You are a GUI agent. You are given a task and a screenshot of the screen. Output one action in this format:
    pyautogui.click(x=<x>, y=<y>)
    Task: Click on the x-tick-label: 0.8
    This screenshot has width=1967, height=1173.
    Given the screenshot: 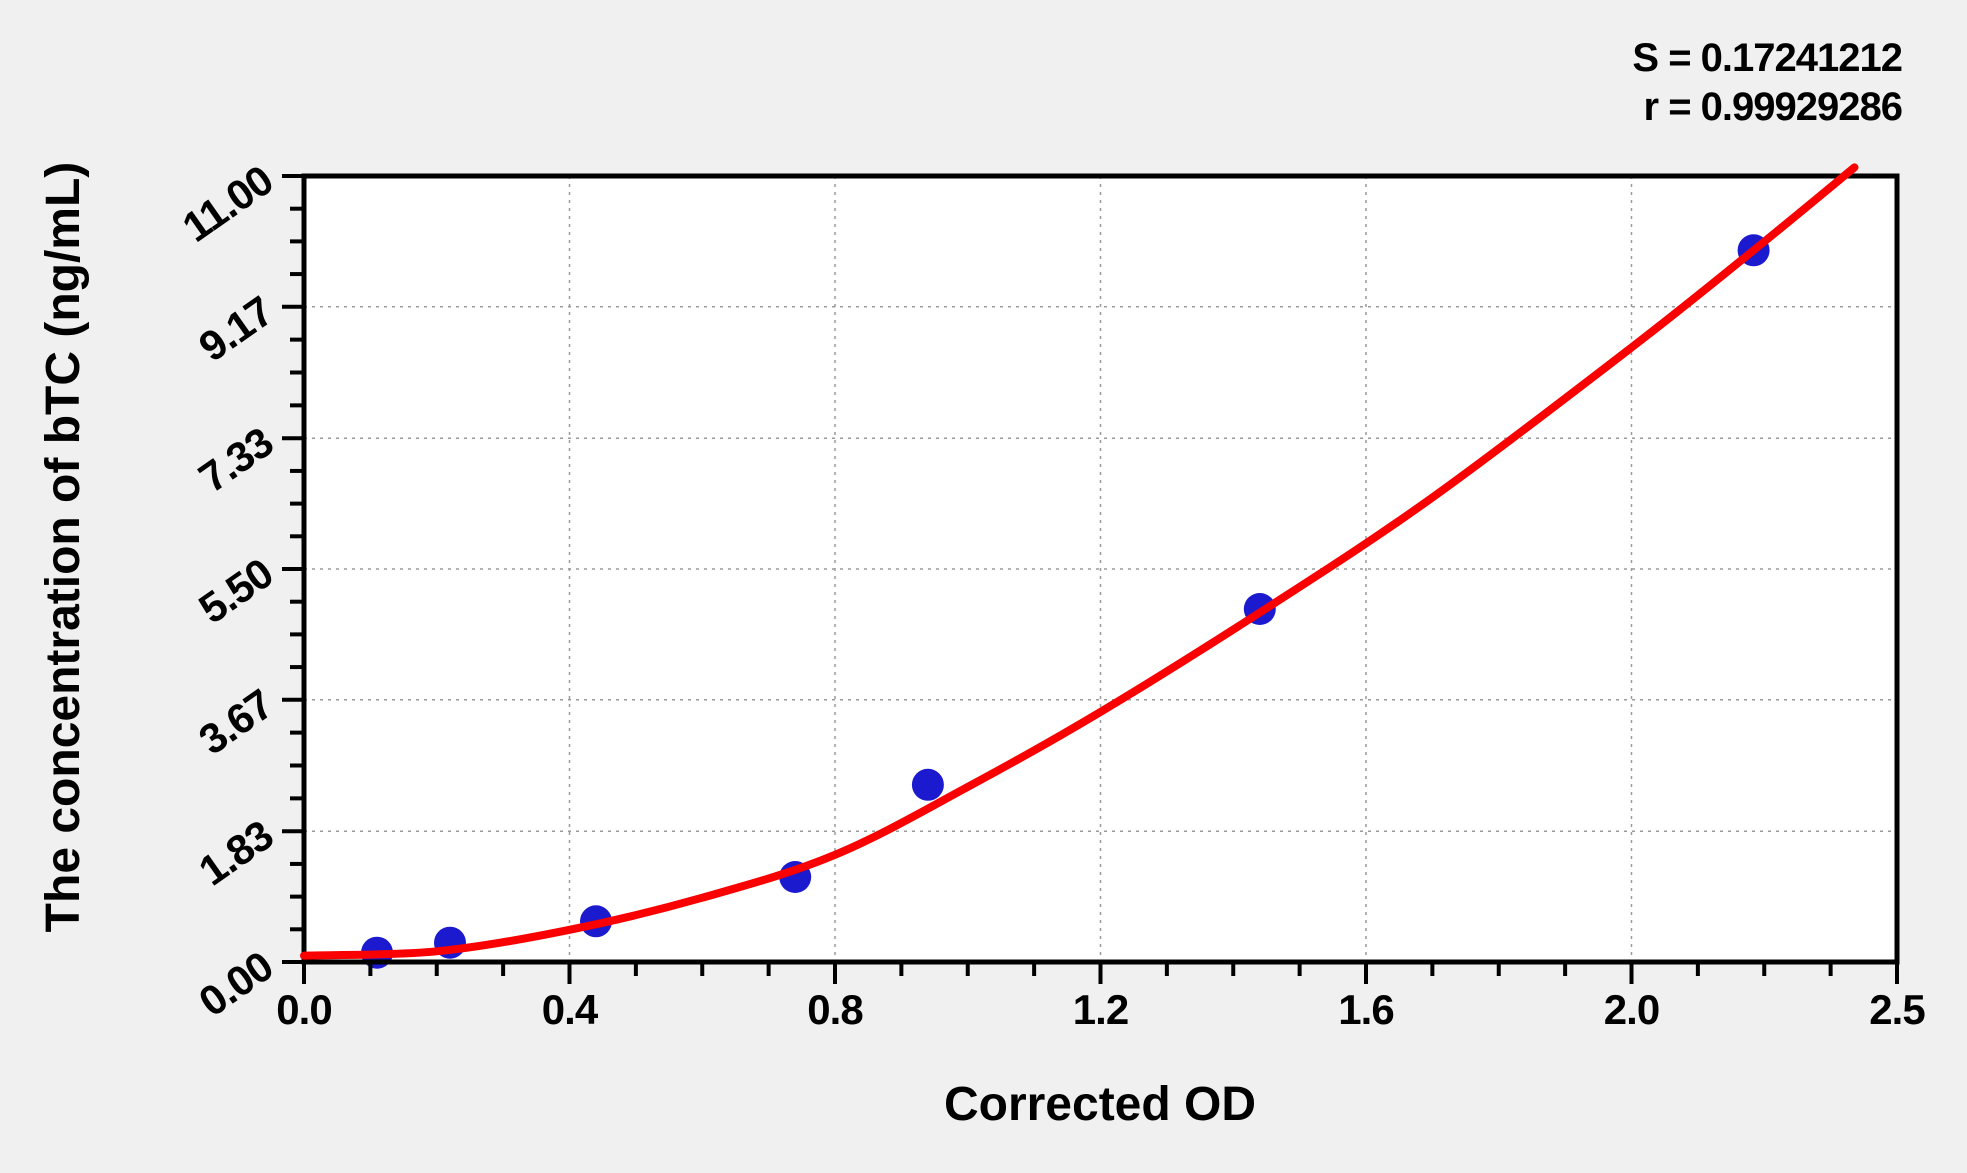 What is the action you would take?
    pyautogui.click(x=835, y=1009)
    